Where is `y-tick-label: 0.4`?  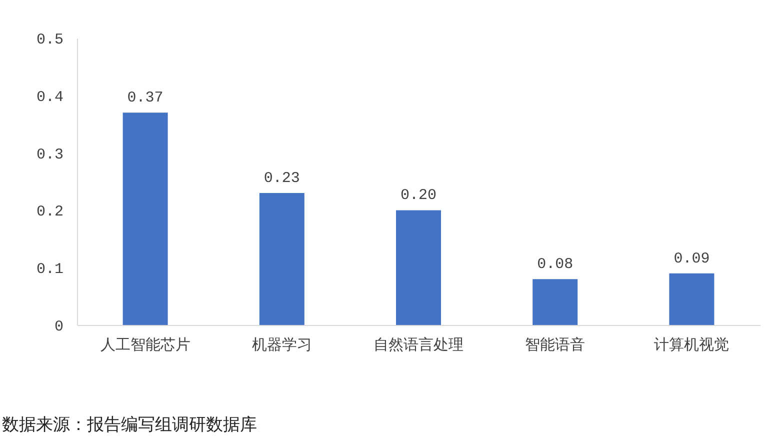 y-tick-label: 0.4 is located at coordinates (50, 97).